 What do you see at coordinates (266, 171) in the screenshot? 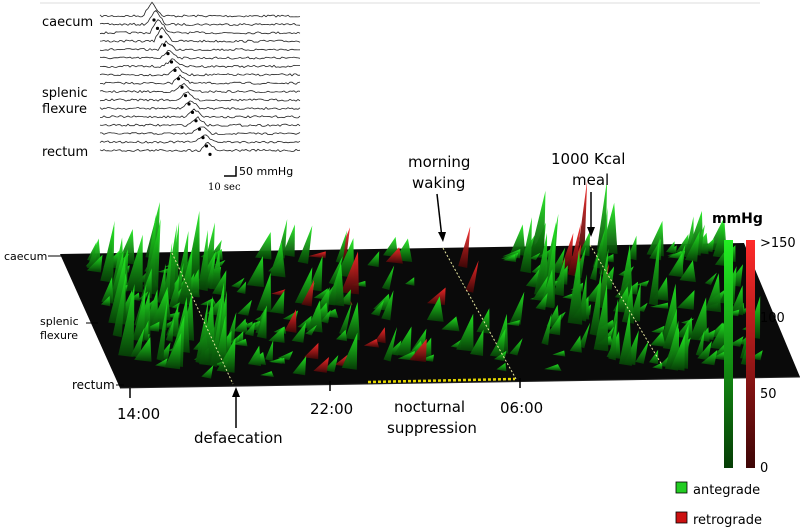
I see `scale-bar-pressure: 50 mmHg` at bounding box center [266, 171].